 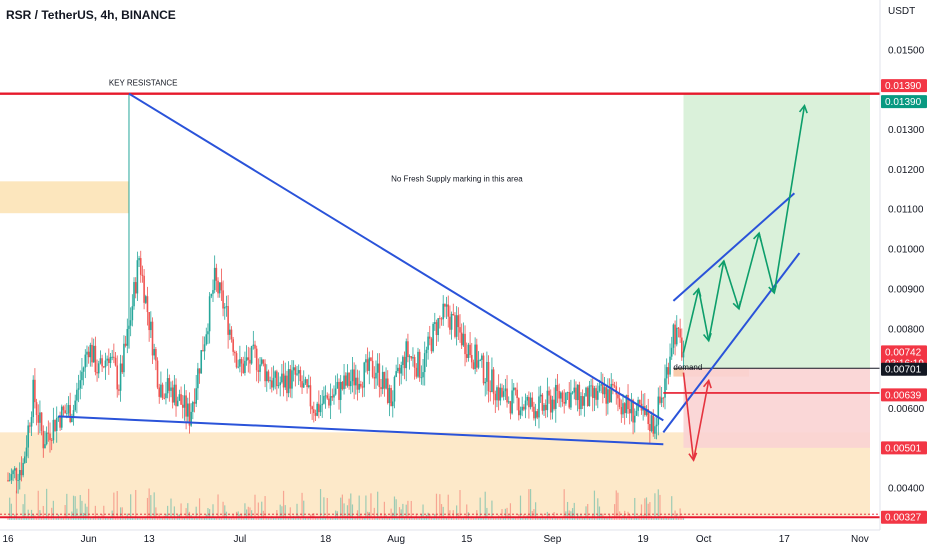 I want to click on bearish-projection-segment, so click(x=688, y=416).